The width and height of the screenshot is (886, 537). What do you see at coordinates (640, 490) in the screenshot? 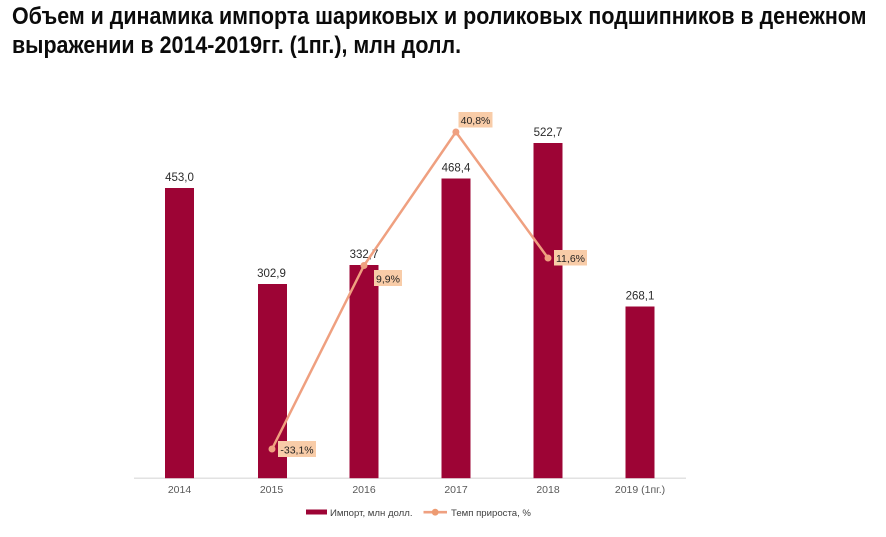
I see `svg-text: 2019 (1пг.)` at bounding box center [640, 490].